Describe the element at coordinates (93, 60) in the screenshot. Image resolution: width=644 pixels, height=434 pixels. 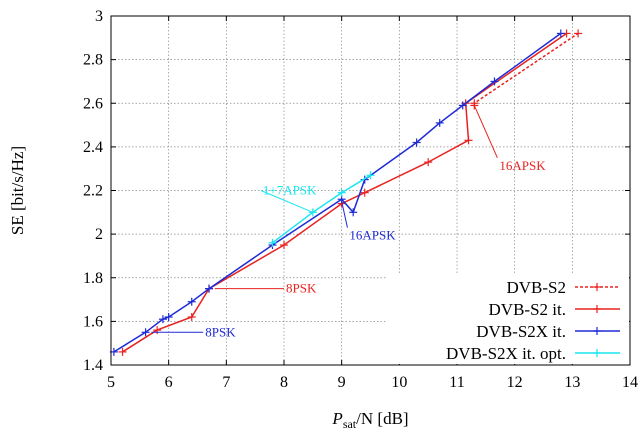
I see `y-tick-label: 2.8` at that location.